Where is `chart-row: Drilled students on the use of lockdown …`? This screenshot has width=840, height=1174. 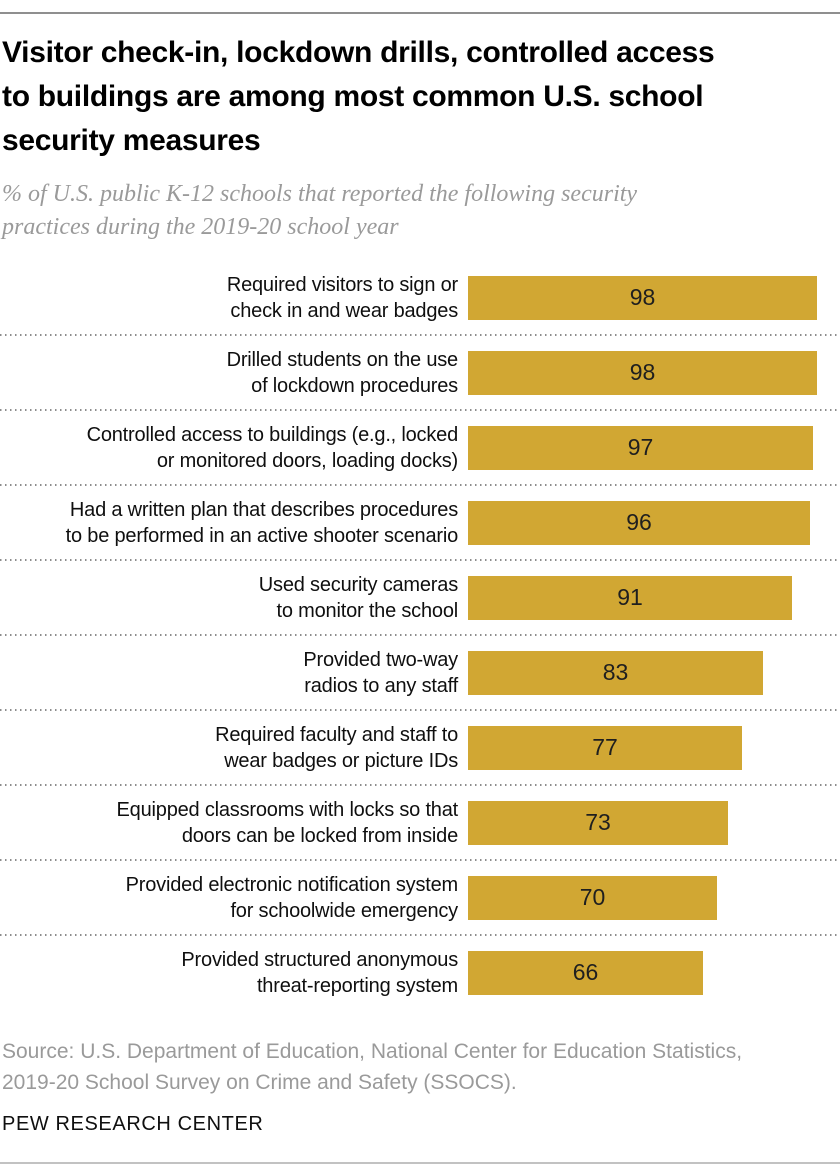 chart-row: Drilled students on the use of lockdown … is located at coordinates (420, 372).